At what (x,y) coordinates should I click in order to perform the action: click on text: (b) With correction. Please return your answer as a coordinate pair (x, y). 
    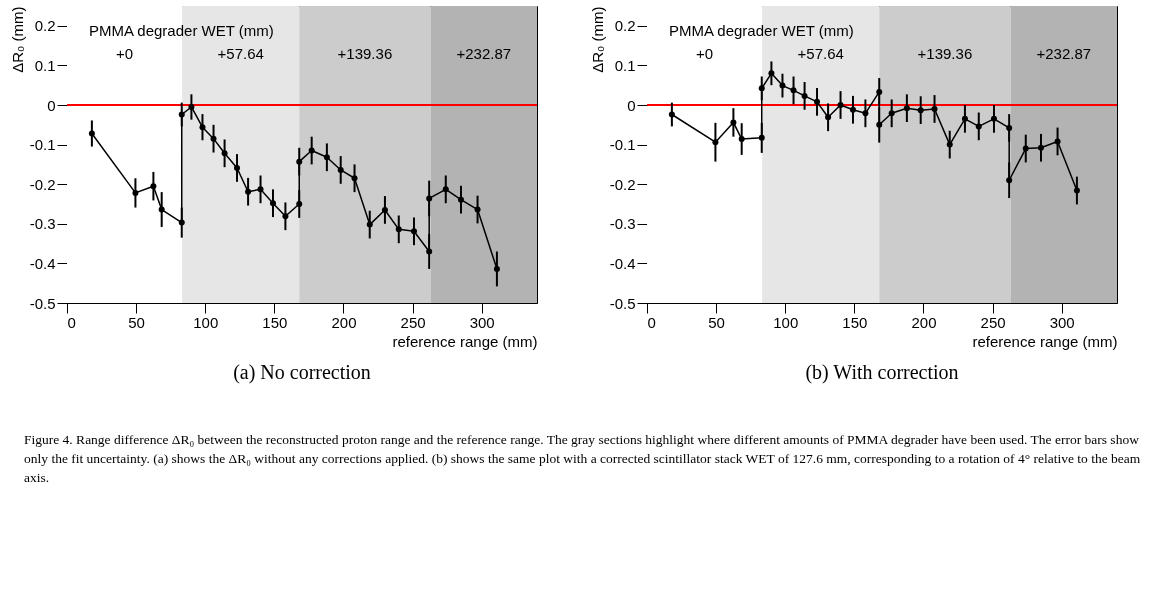
    Looking at the image, I should click on (882, 372).